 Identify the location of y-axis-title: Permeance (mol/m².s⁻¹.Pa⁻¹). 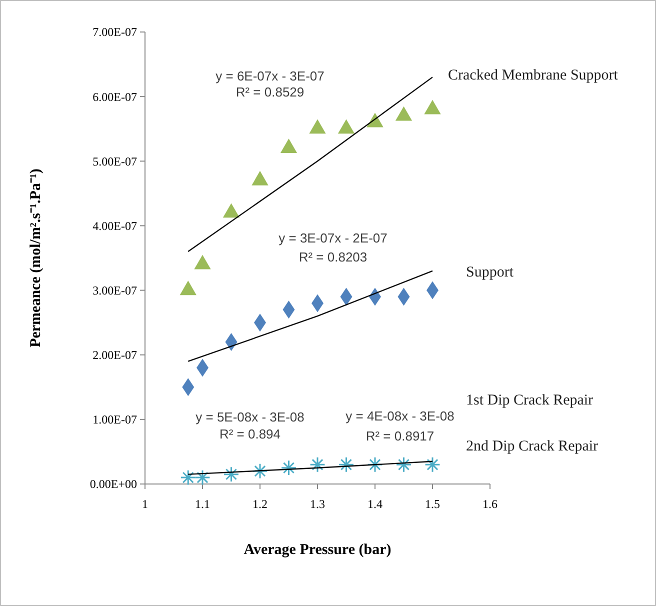
(36, 258).